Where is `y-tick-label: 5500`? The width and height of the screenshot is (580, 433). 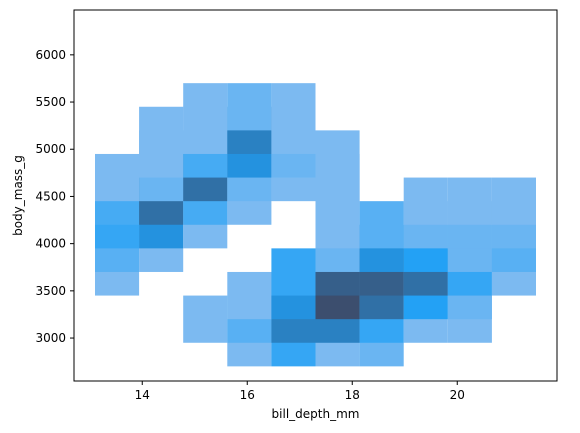 y-tick-label: 5500 is located at coordinates (50, 102).